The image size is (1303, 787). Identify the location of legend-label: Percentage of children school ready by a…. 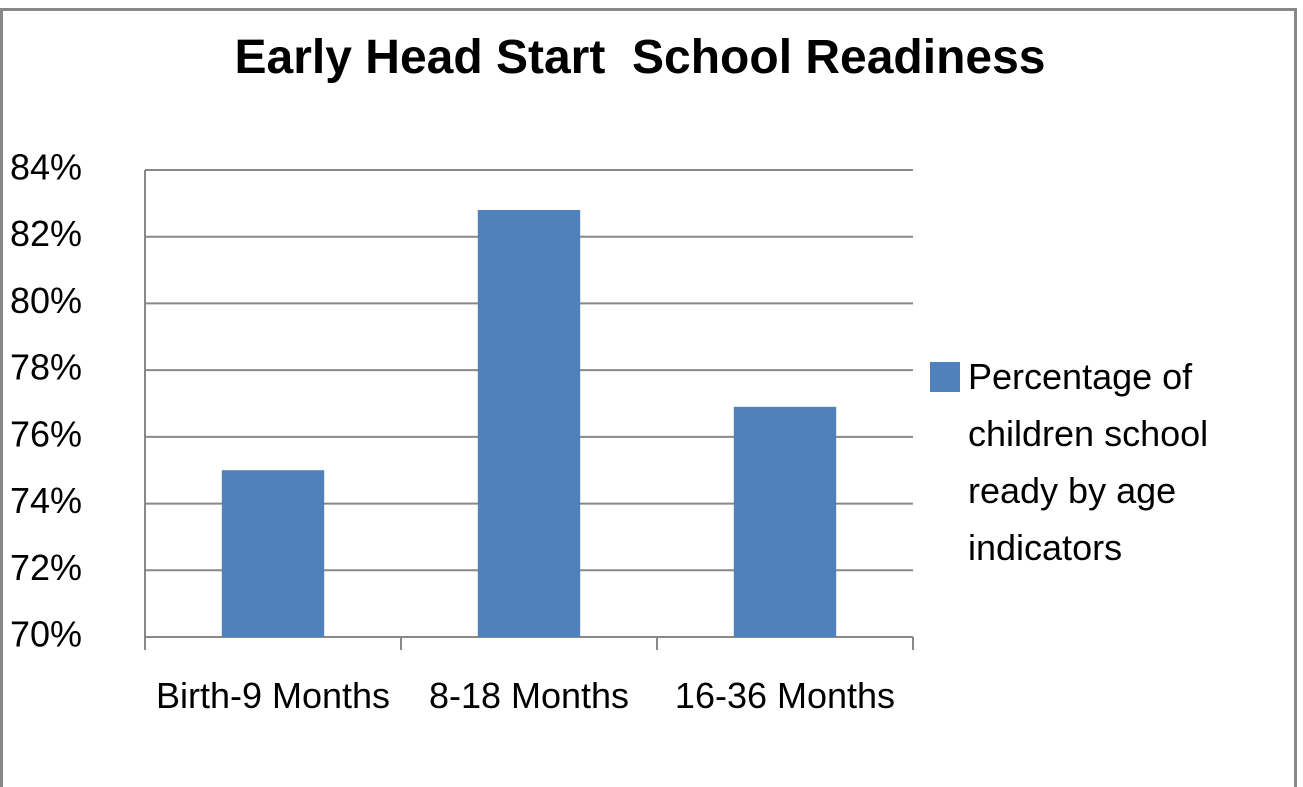
(1088, 462).